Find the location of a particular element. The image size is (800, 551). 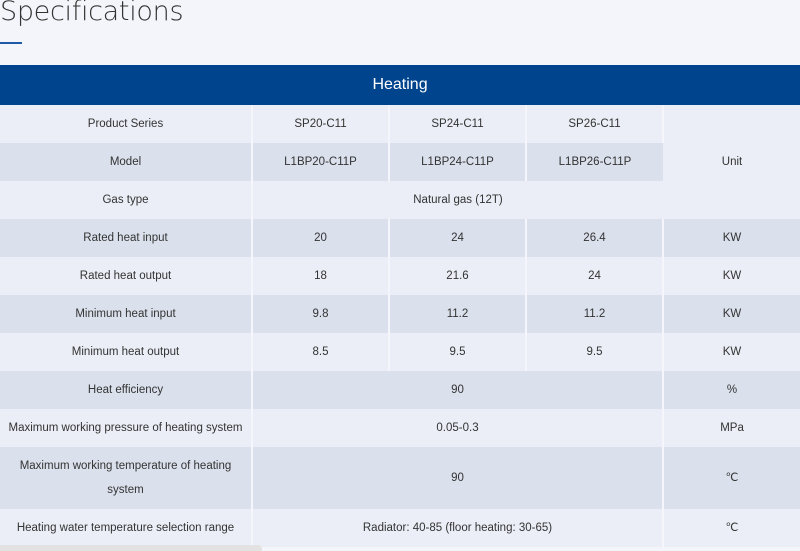

table-row: Rated heat output 18 21.6 24 KW is located at coordinates (400, 276).